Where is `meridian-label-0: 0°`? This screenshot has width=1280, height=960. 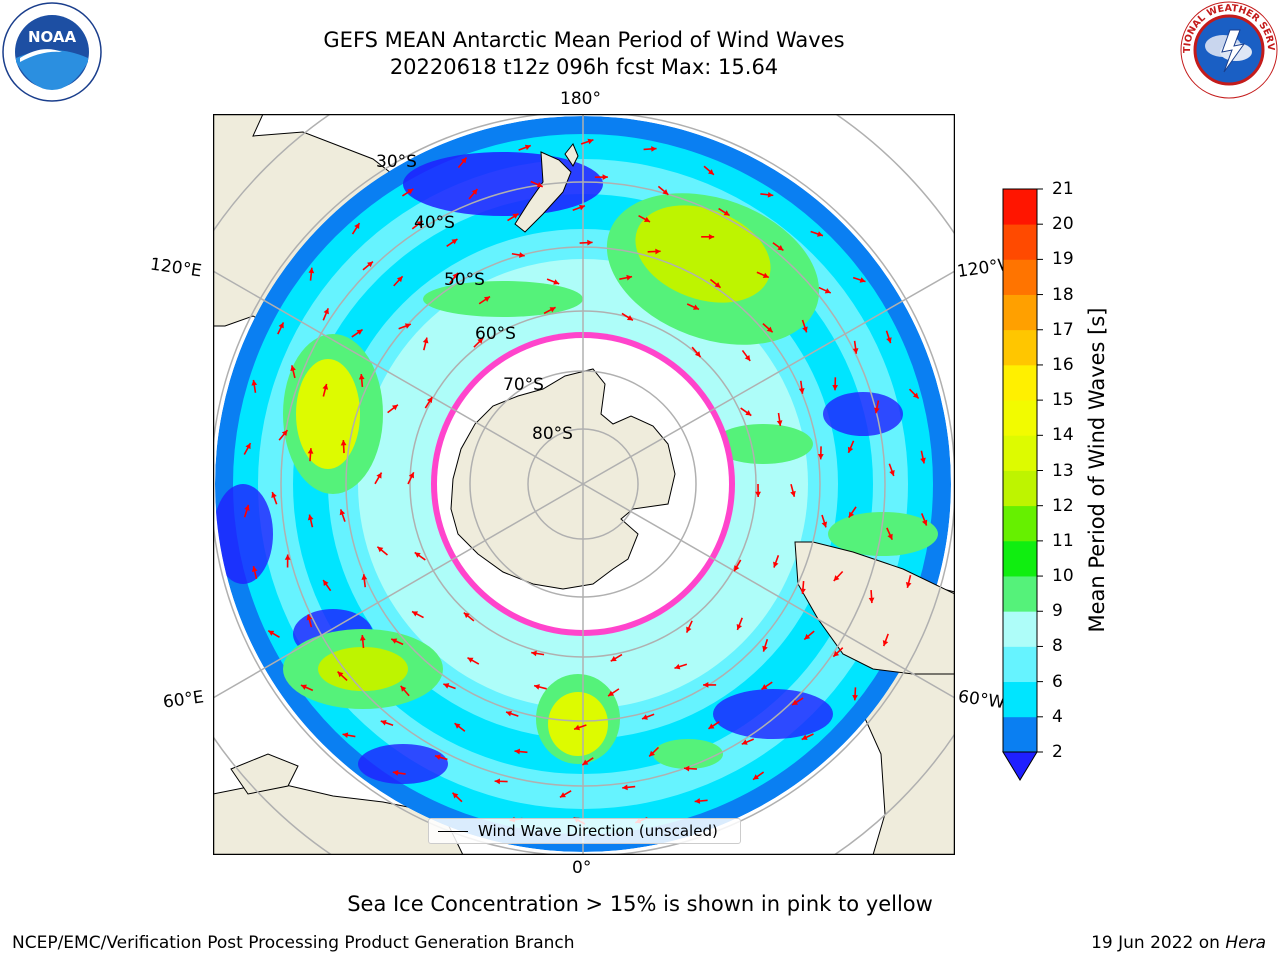 meridian-label-0: 0° is located at coordinates (582, 868).